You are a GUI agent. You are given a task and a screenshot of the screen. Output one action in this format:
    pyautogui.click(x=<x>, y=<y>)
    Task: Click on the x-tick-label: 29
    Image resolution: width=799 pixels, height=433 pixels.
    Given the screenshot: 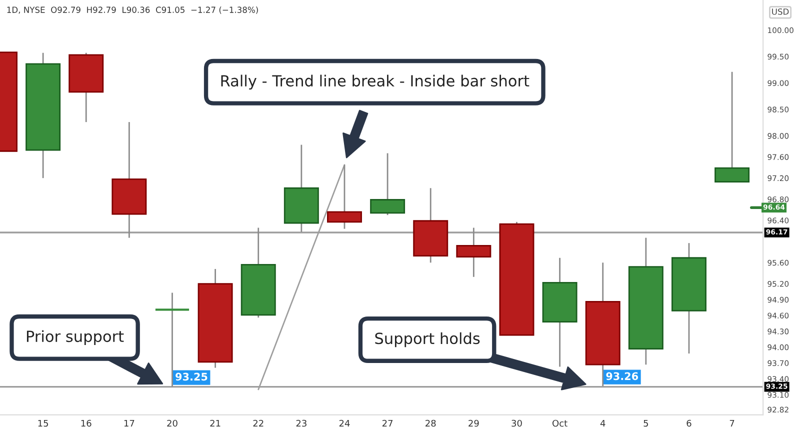 What is the action you would take?
    pyautogui.click(x=473, y=423)
    